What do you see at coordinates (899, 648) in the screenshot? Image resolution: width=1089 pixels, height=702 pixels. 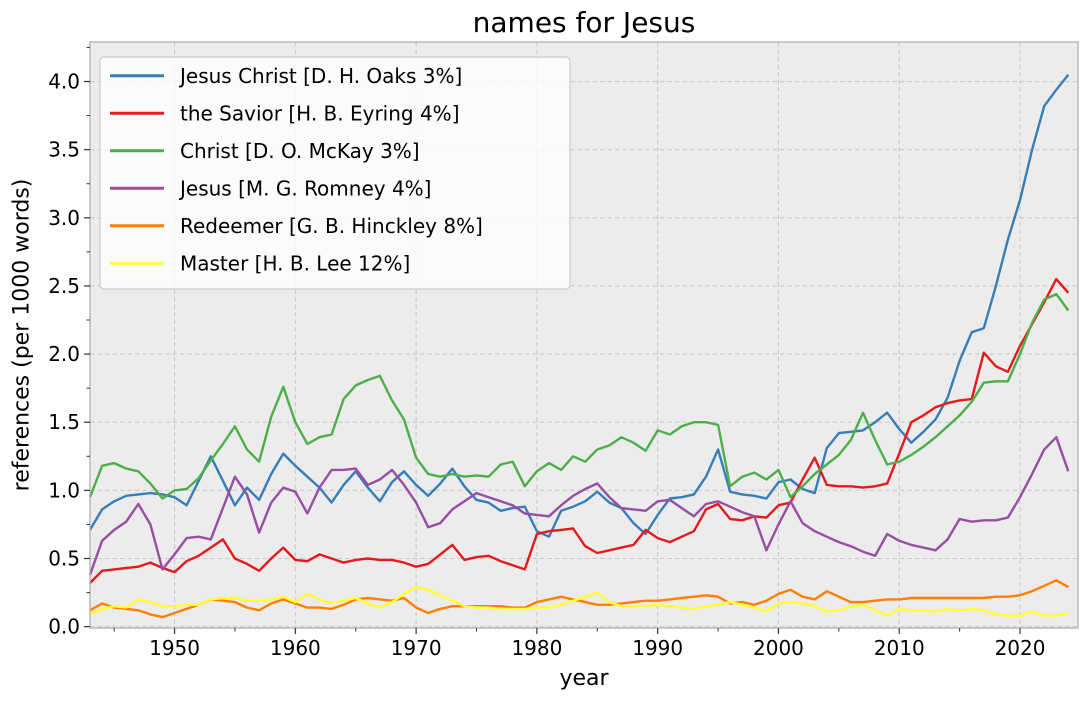 I see `x-tick-label: 2010` at bounding box center [899, 648].